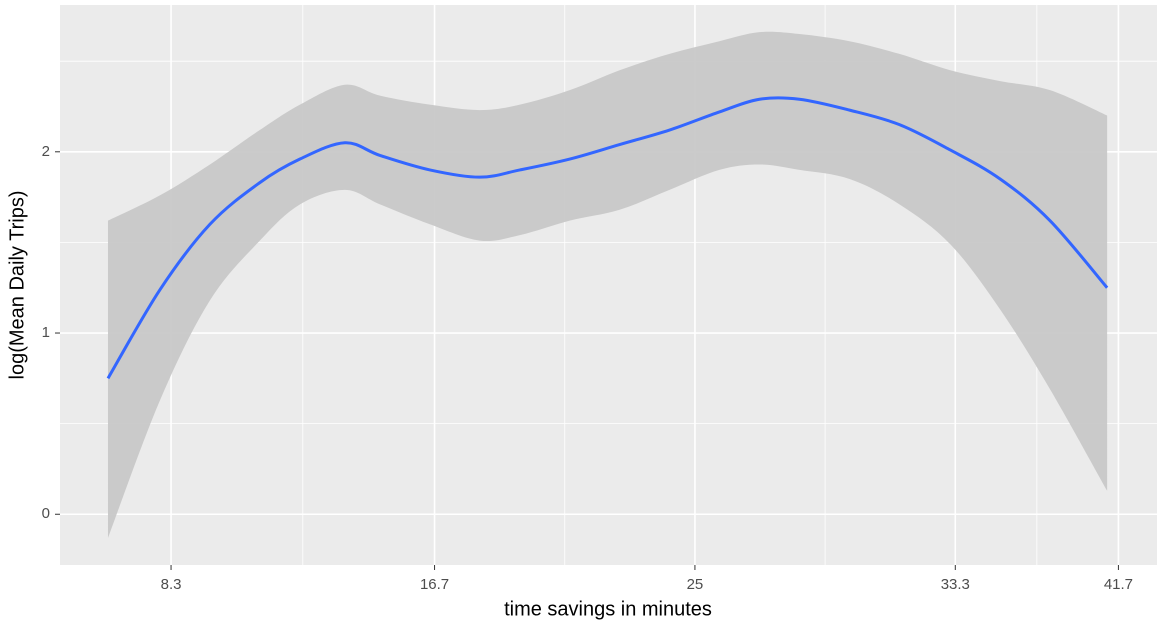  Describe the element at coordinates (171, 584) in the screenshot. I see `x-tick-label: 8.3` at that location.